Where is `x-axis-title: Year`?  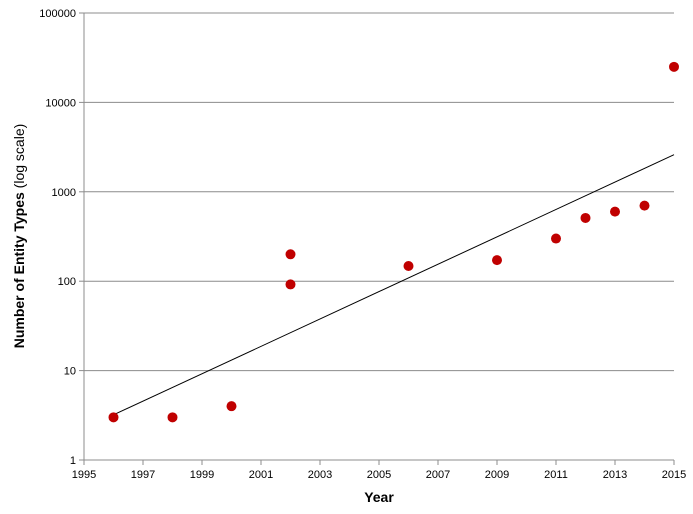 x-axis-title: Year is located at coordinates (379, 497).